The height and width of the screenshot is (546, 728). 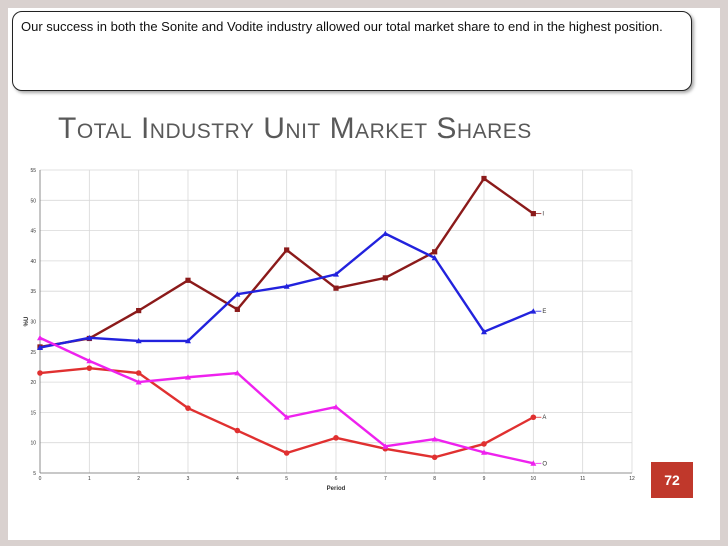 What do you see at coordinates (364, 4) in the screenshot?
I see `slide-frame-top` at bounding box center [364, 4].